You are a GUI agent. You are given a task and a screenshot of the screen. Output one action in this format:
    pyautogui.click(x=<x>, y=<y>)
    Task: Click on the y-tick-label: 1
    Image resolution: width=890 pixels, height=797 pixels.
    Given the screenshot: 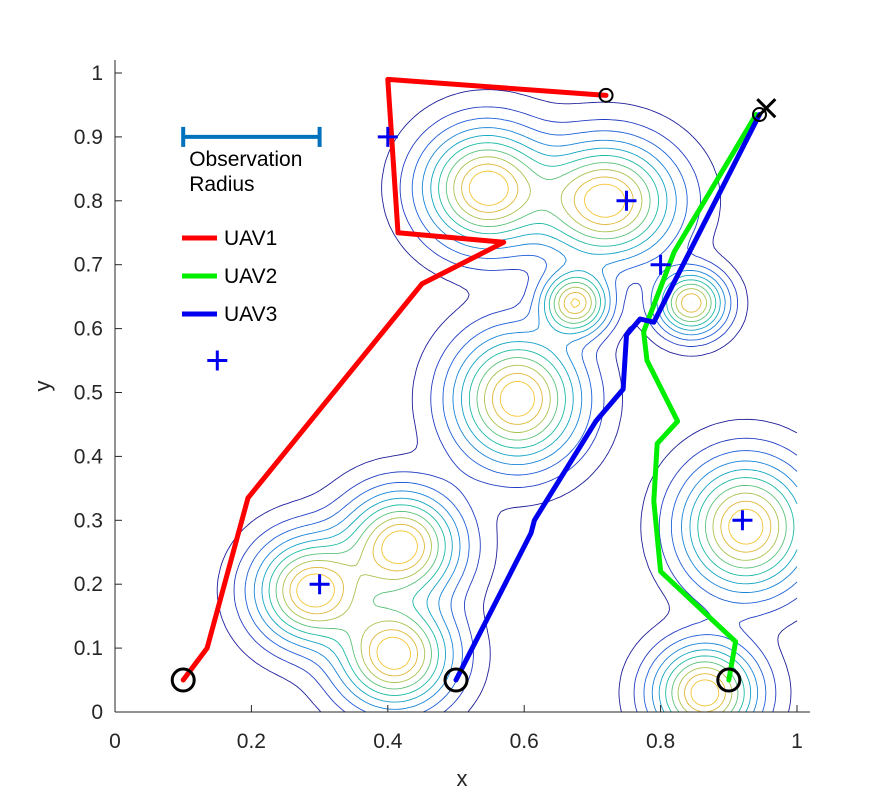 What is the action you would take?
    pyautogui.click(x=97, y=73)
    